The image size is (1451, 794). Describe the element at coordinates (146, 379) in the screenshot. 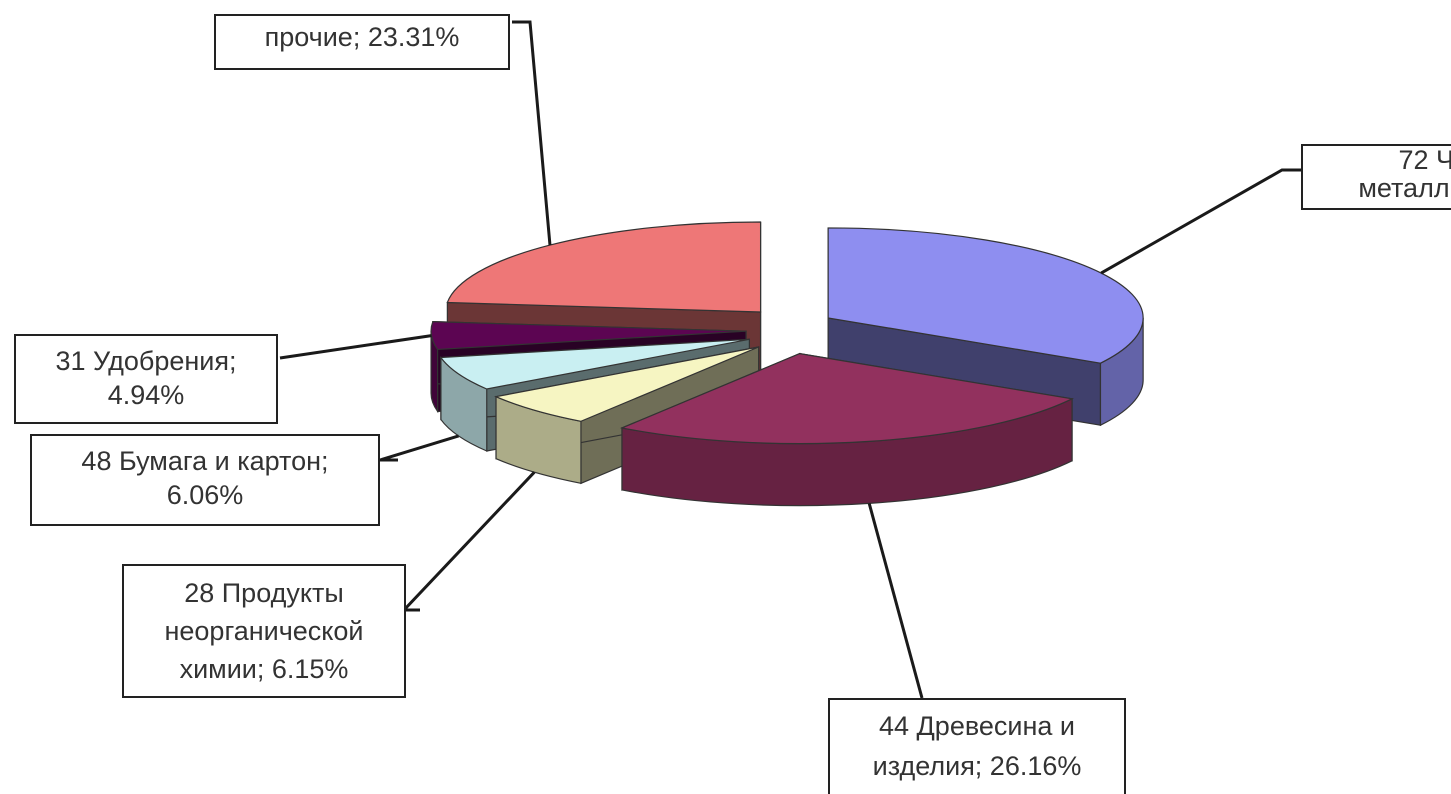

I see `label-fertilizers: 31 Удобрения; 4.94%` at that location.